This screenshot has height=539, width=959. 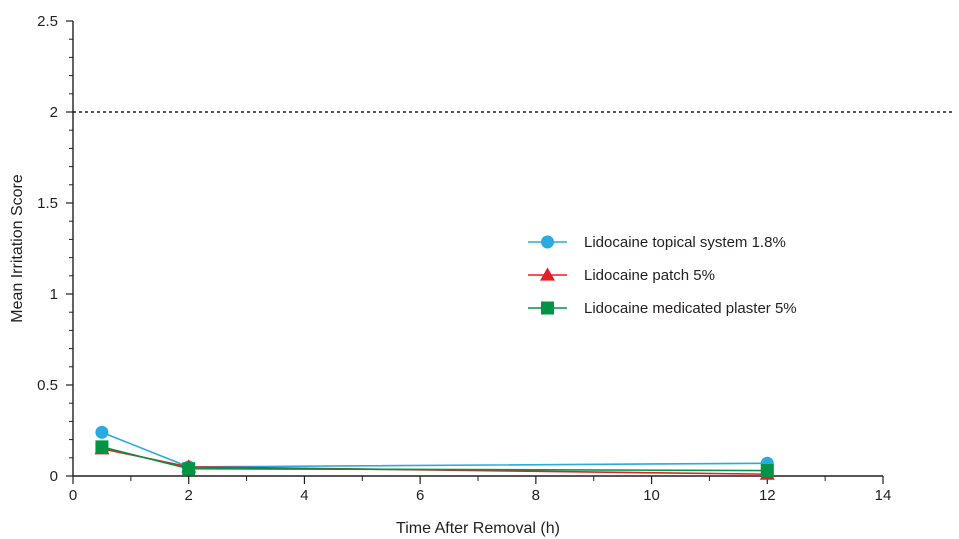 What do you see at coordinates (54, 476) in the screenshot?
I see `y-tick-label: 0` at bounding box center [54, 476].